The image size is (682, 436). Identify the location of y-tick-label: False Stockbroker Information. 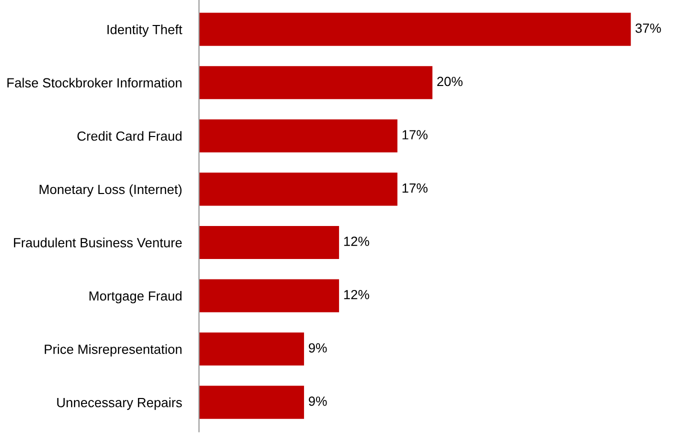
(94, 83).